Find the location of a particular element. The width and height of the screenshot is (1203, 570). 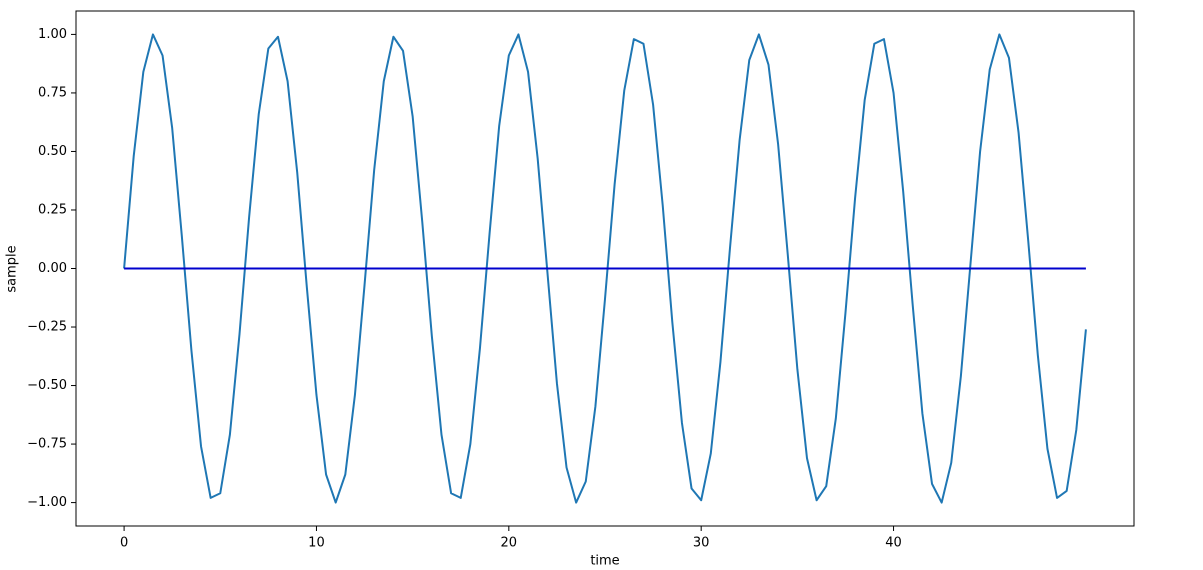

y-tick-label: 1.00 is located at coordinates (52, 34).